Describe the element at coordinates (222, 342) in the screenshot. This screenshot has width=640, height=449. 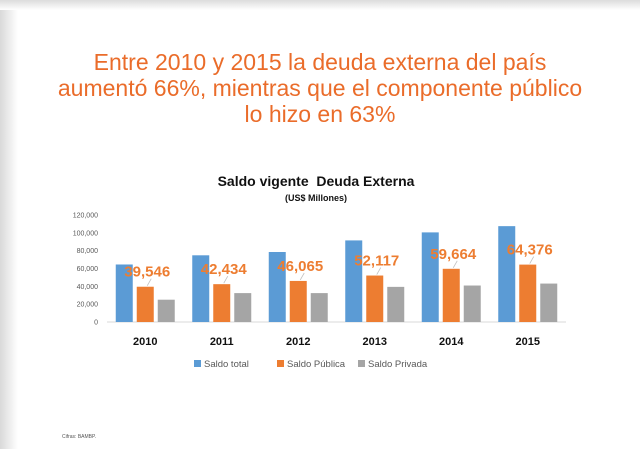
I see `x-tick-label-2011: 2011` at that location.